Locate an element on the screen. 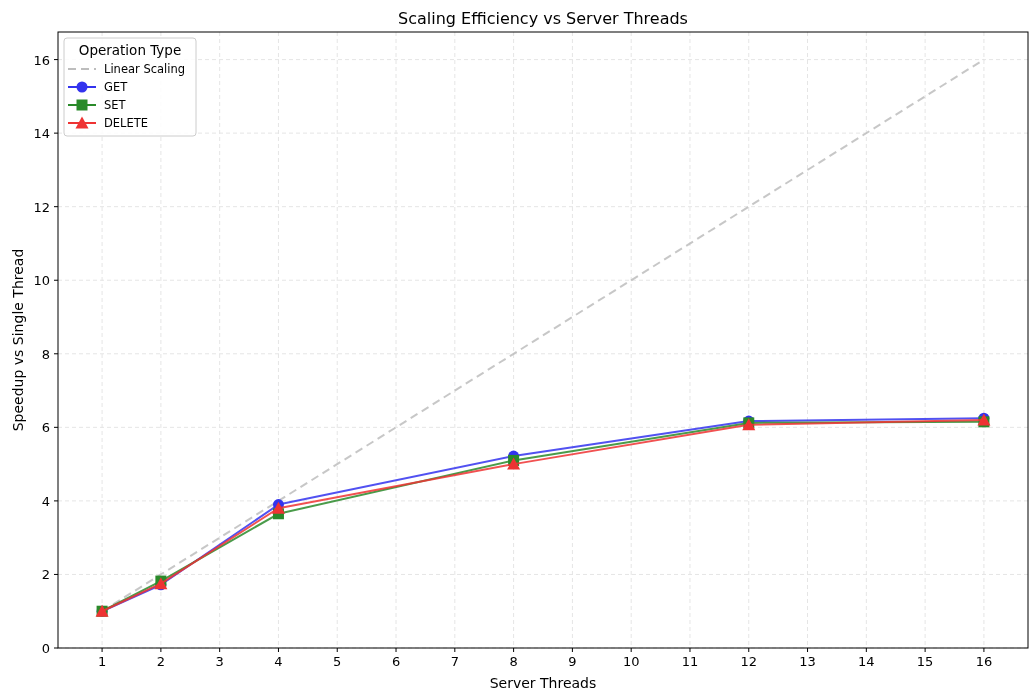 Image resolution: width=1036 pixels, height=695 pixels. x-tick-label: 13 is located at coordinates (807, 661).